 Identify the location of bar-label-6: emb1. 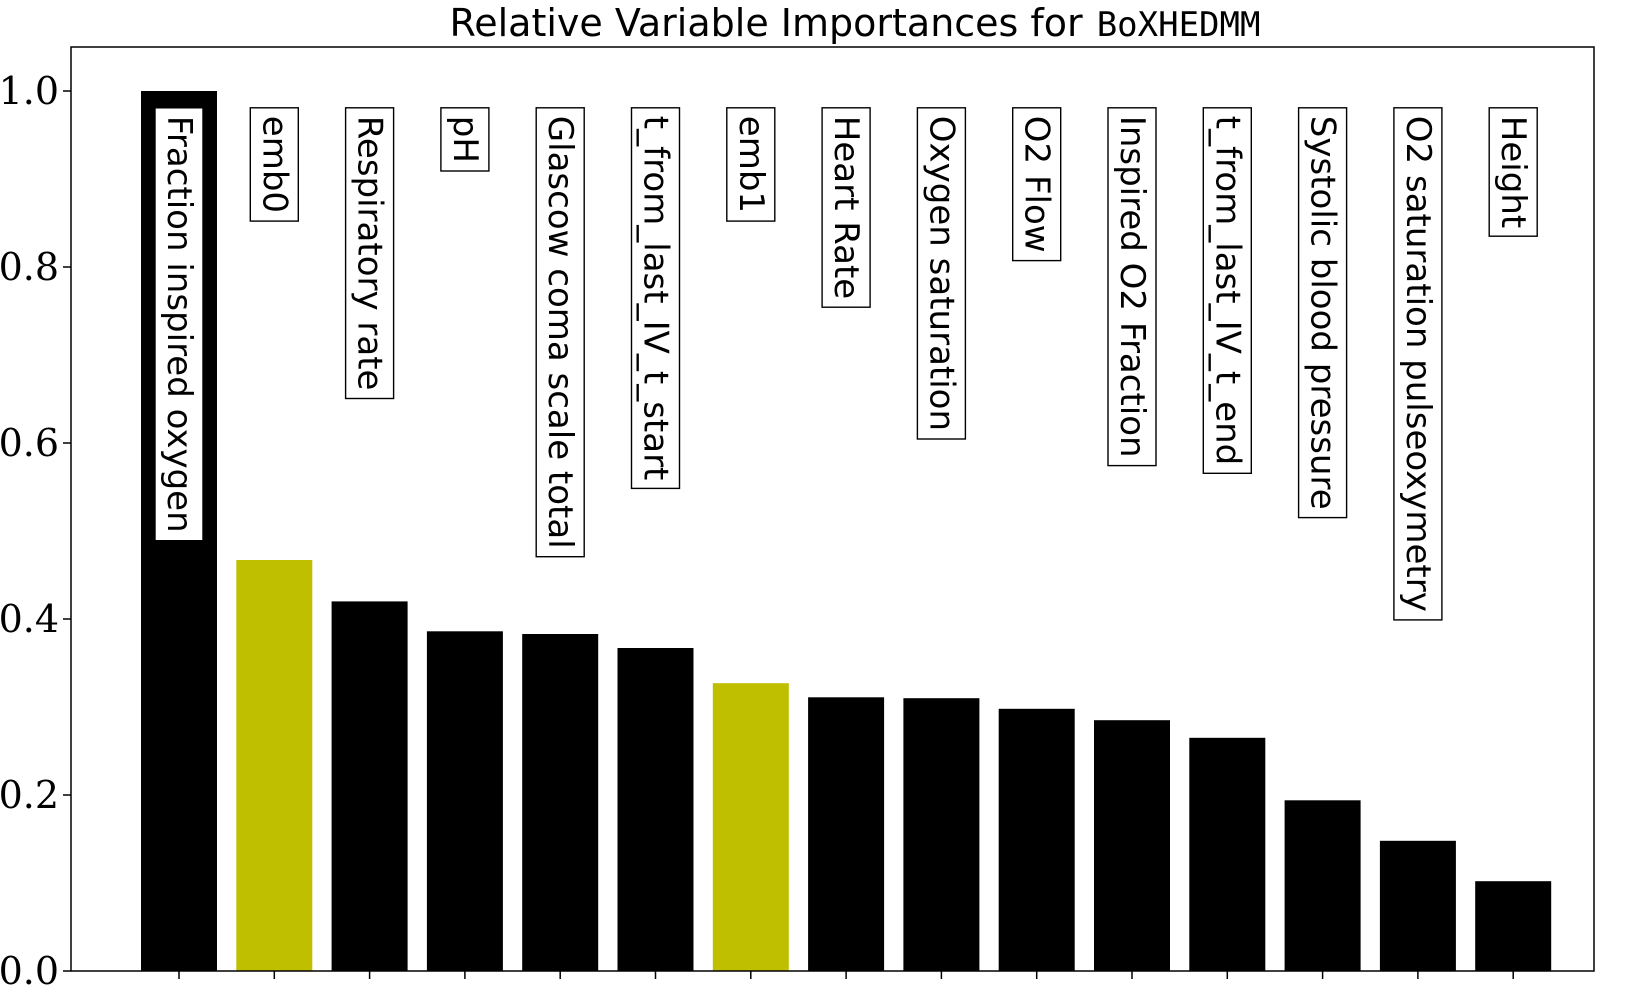
(751, 164).